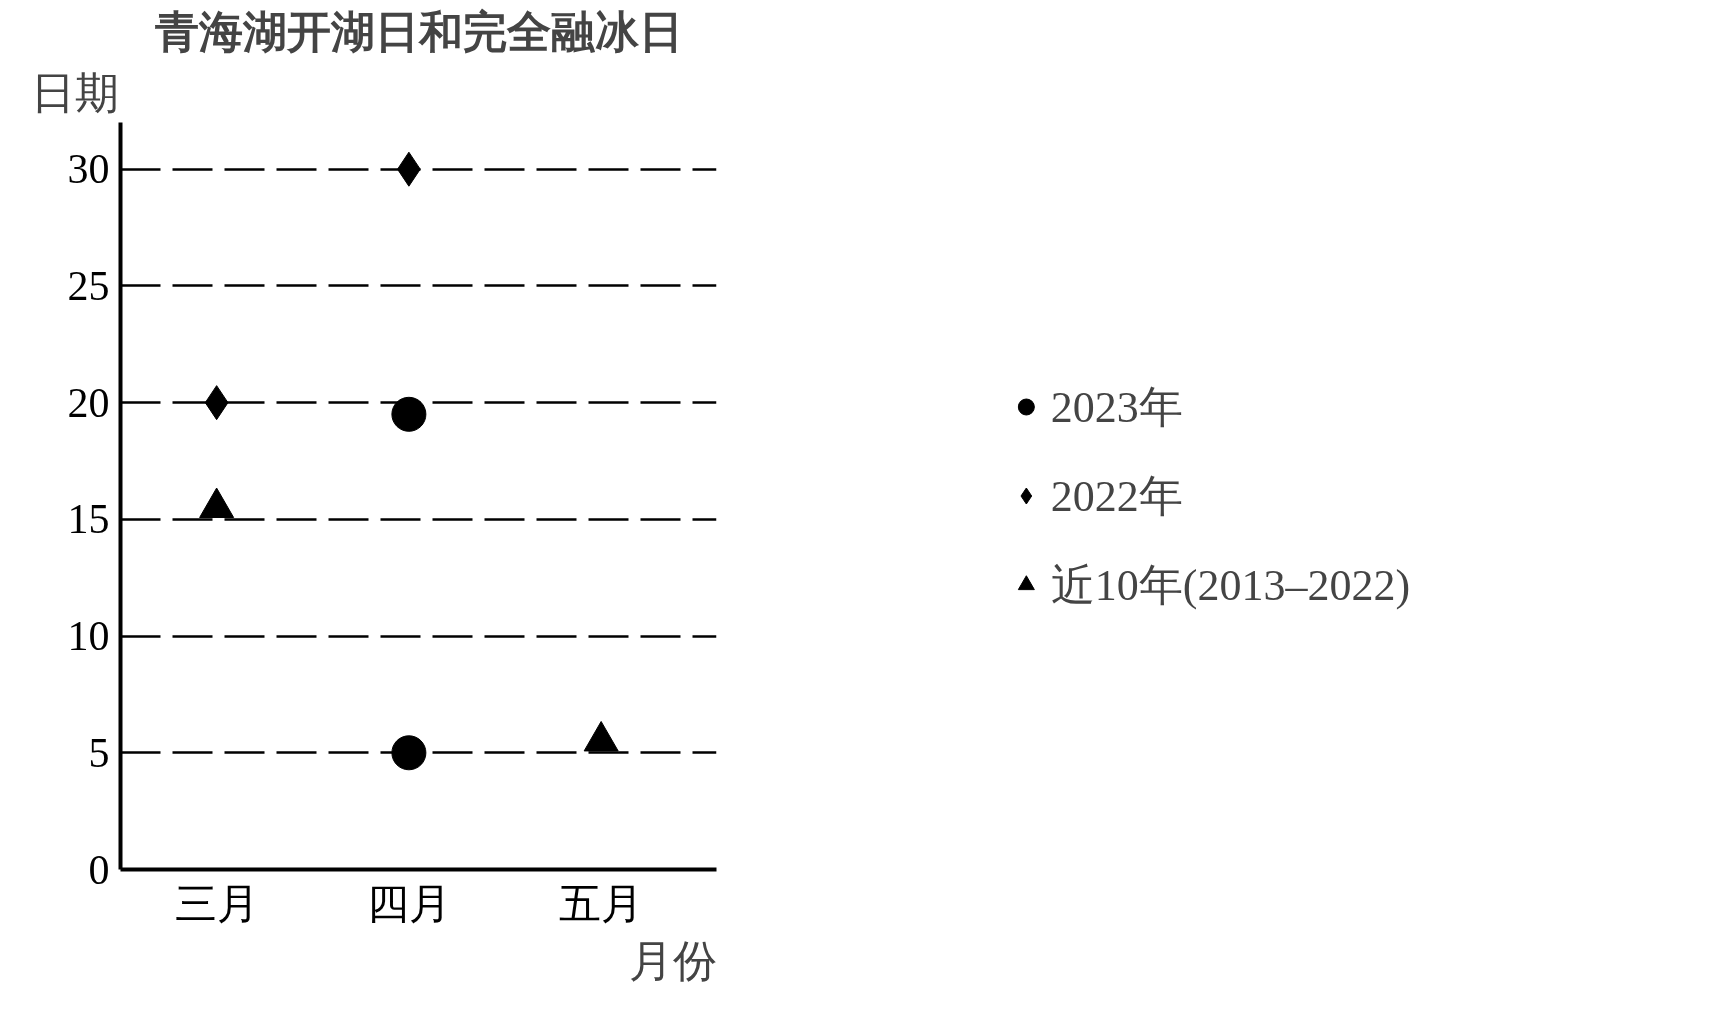  I want to click on y-tick-label: 0, so click(99, 869).